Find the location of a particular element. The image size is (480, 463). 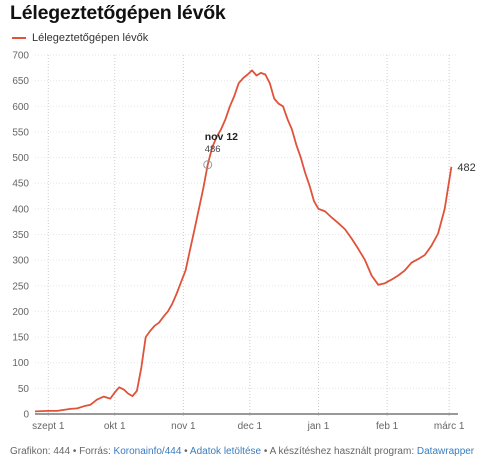

chart-title: Lélegeztetőgépen lévők is located at coordinates (118, 13).